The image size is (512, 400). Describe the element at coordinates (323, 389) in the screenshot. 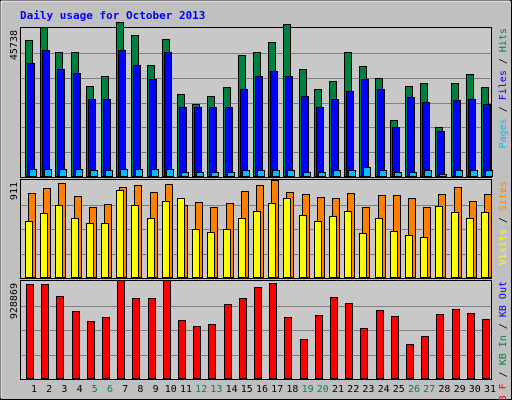

I see `x-tick-label-day-20: 20` at that location.